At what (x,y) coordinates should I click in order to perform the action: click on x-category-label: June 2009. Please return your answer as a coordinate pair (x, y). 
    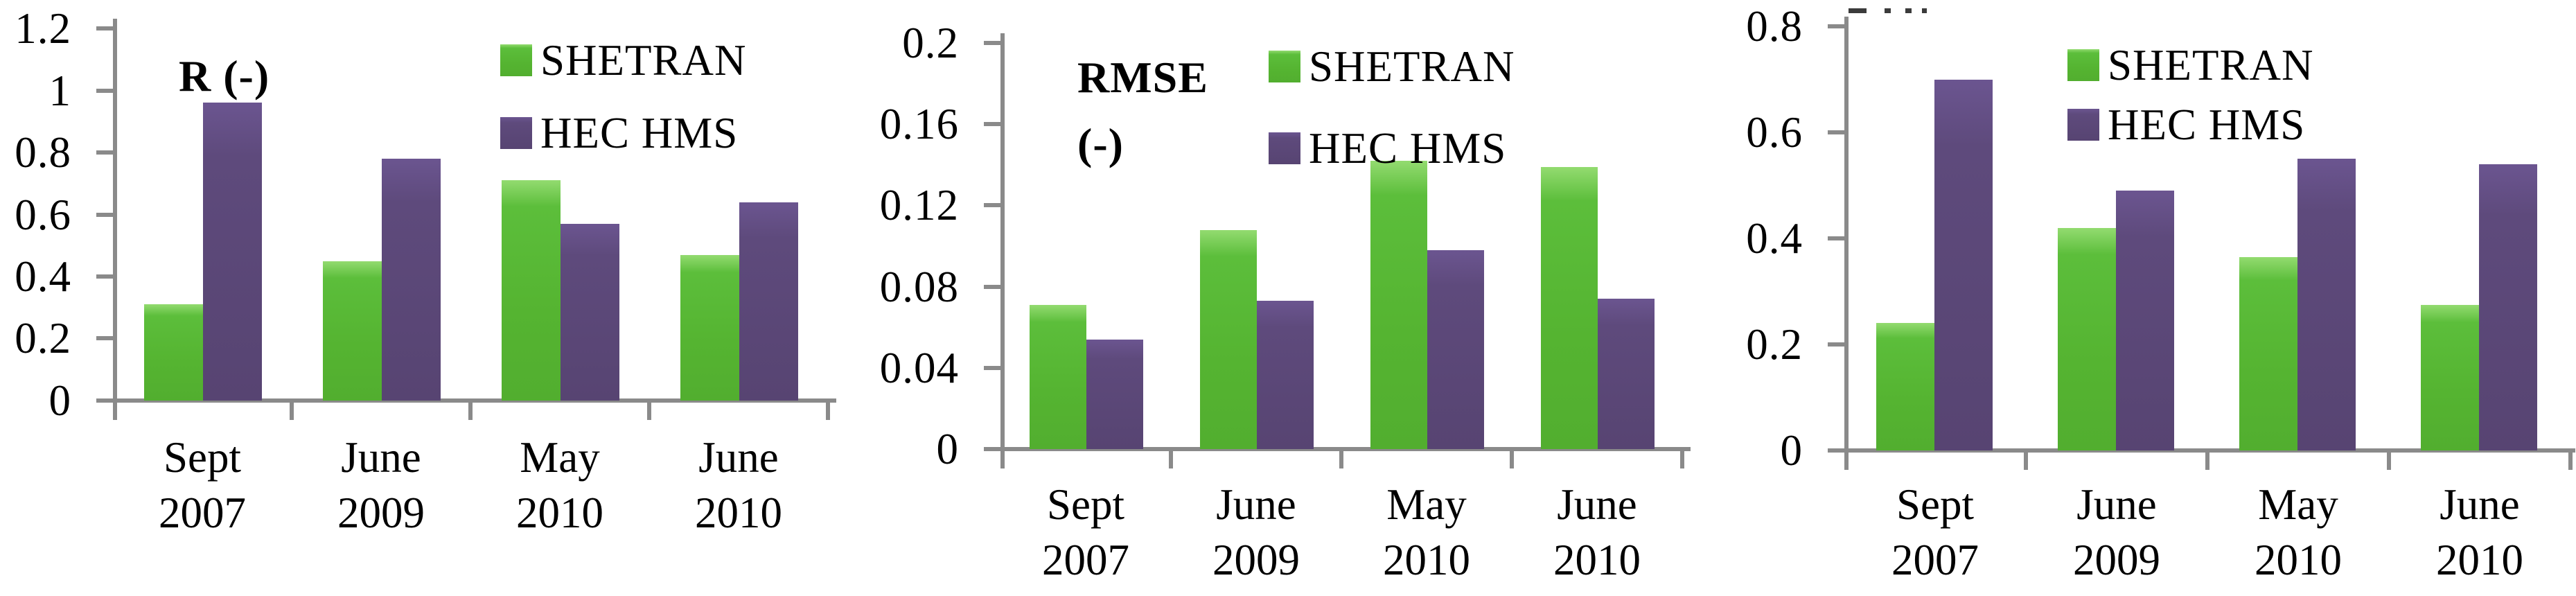
    Looking at the image, I should click on (1256, 532).